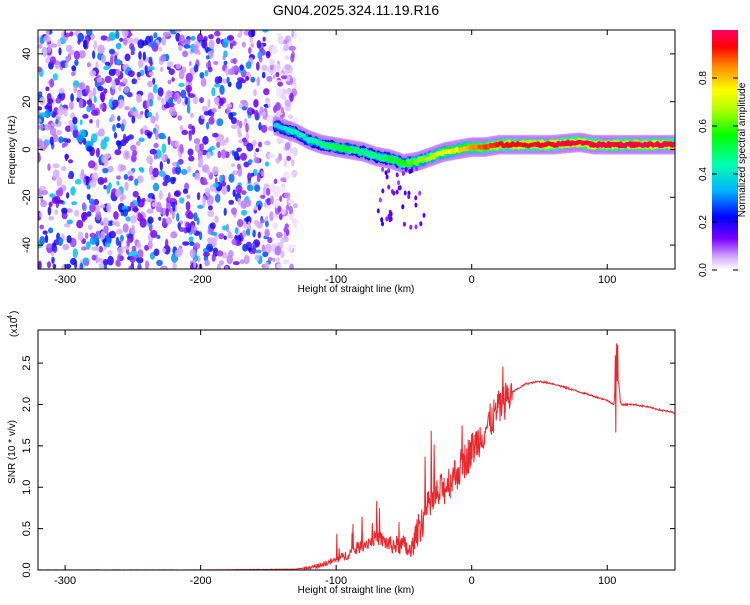 This screenshot has height=605, width=750. I want to click on colorbar-tick-label: 0.6, so click(703, 126).